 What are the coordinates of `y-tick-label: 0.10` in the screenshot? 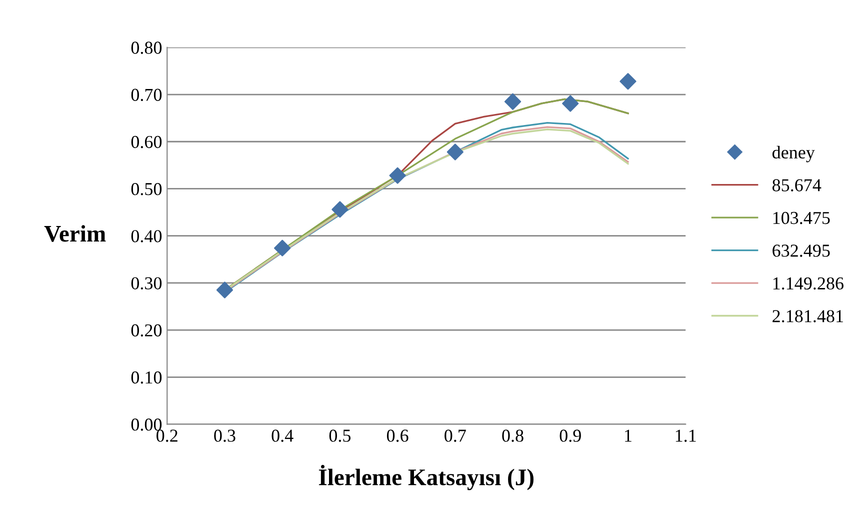 It's located at (146, 377).